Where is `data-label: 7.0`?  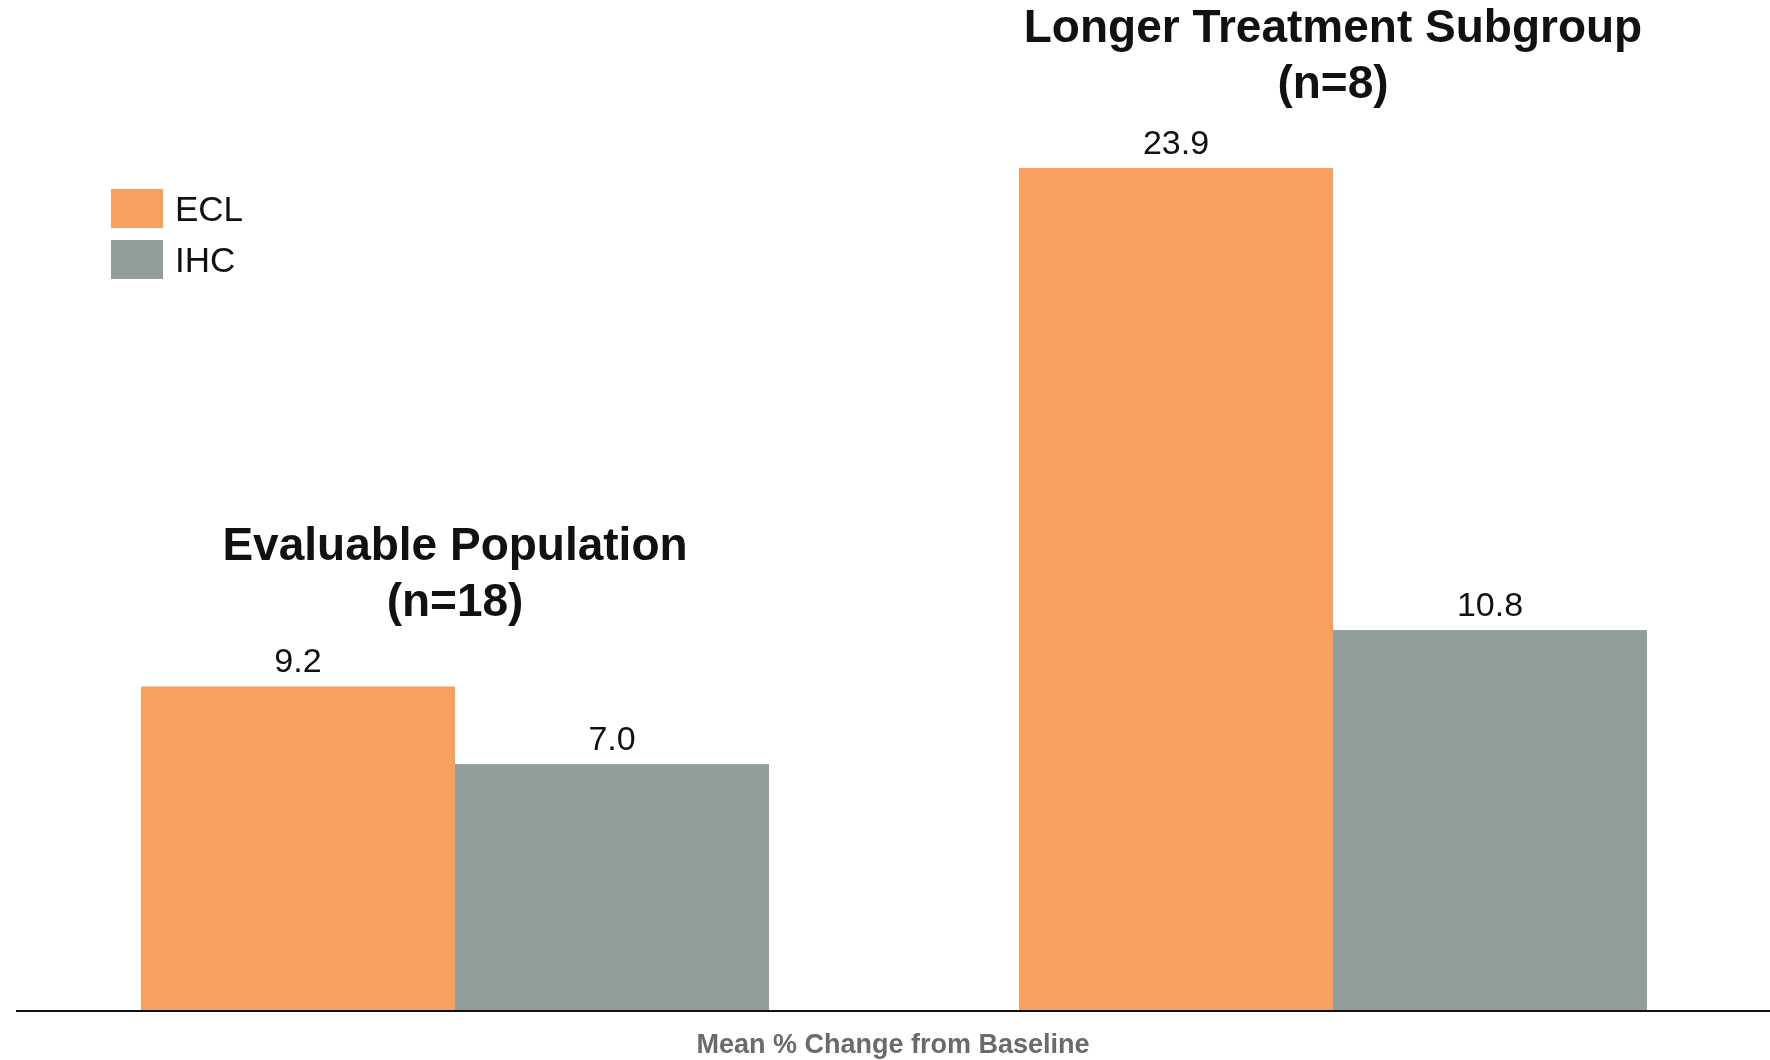 data-label: 7.0 is located at coordinates (612, 738).